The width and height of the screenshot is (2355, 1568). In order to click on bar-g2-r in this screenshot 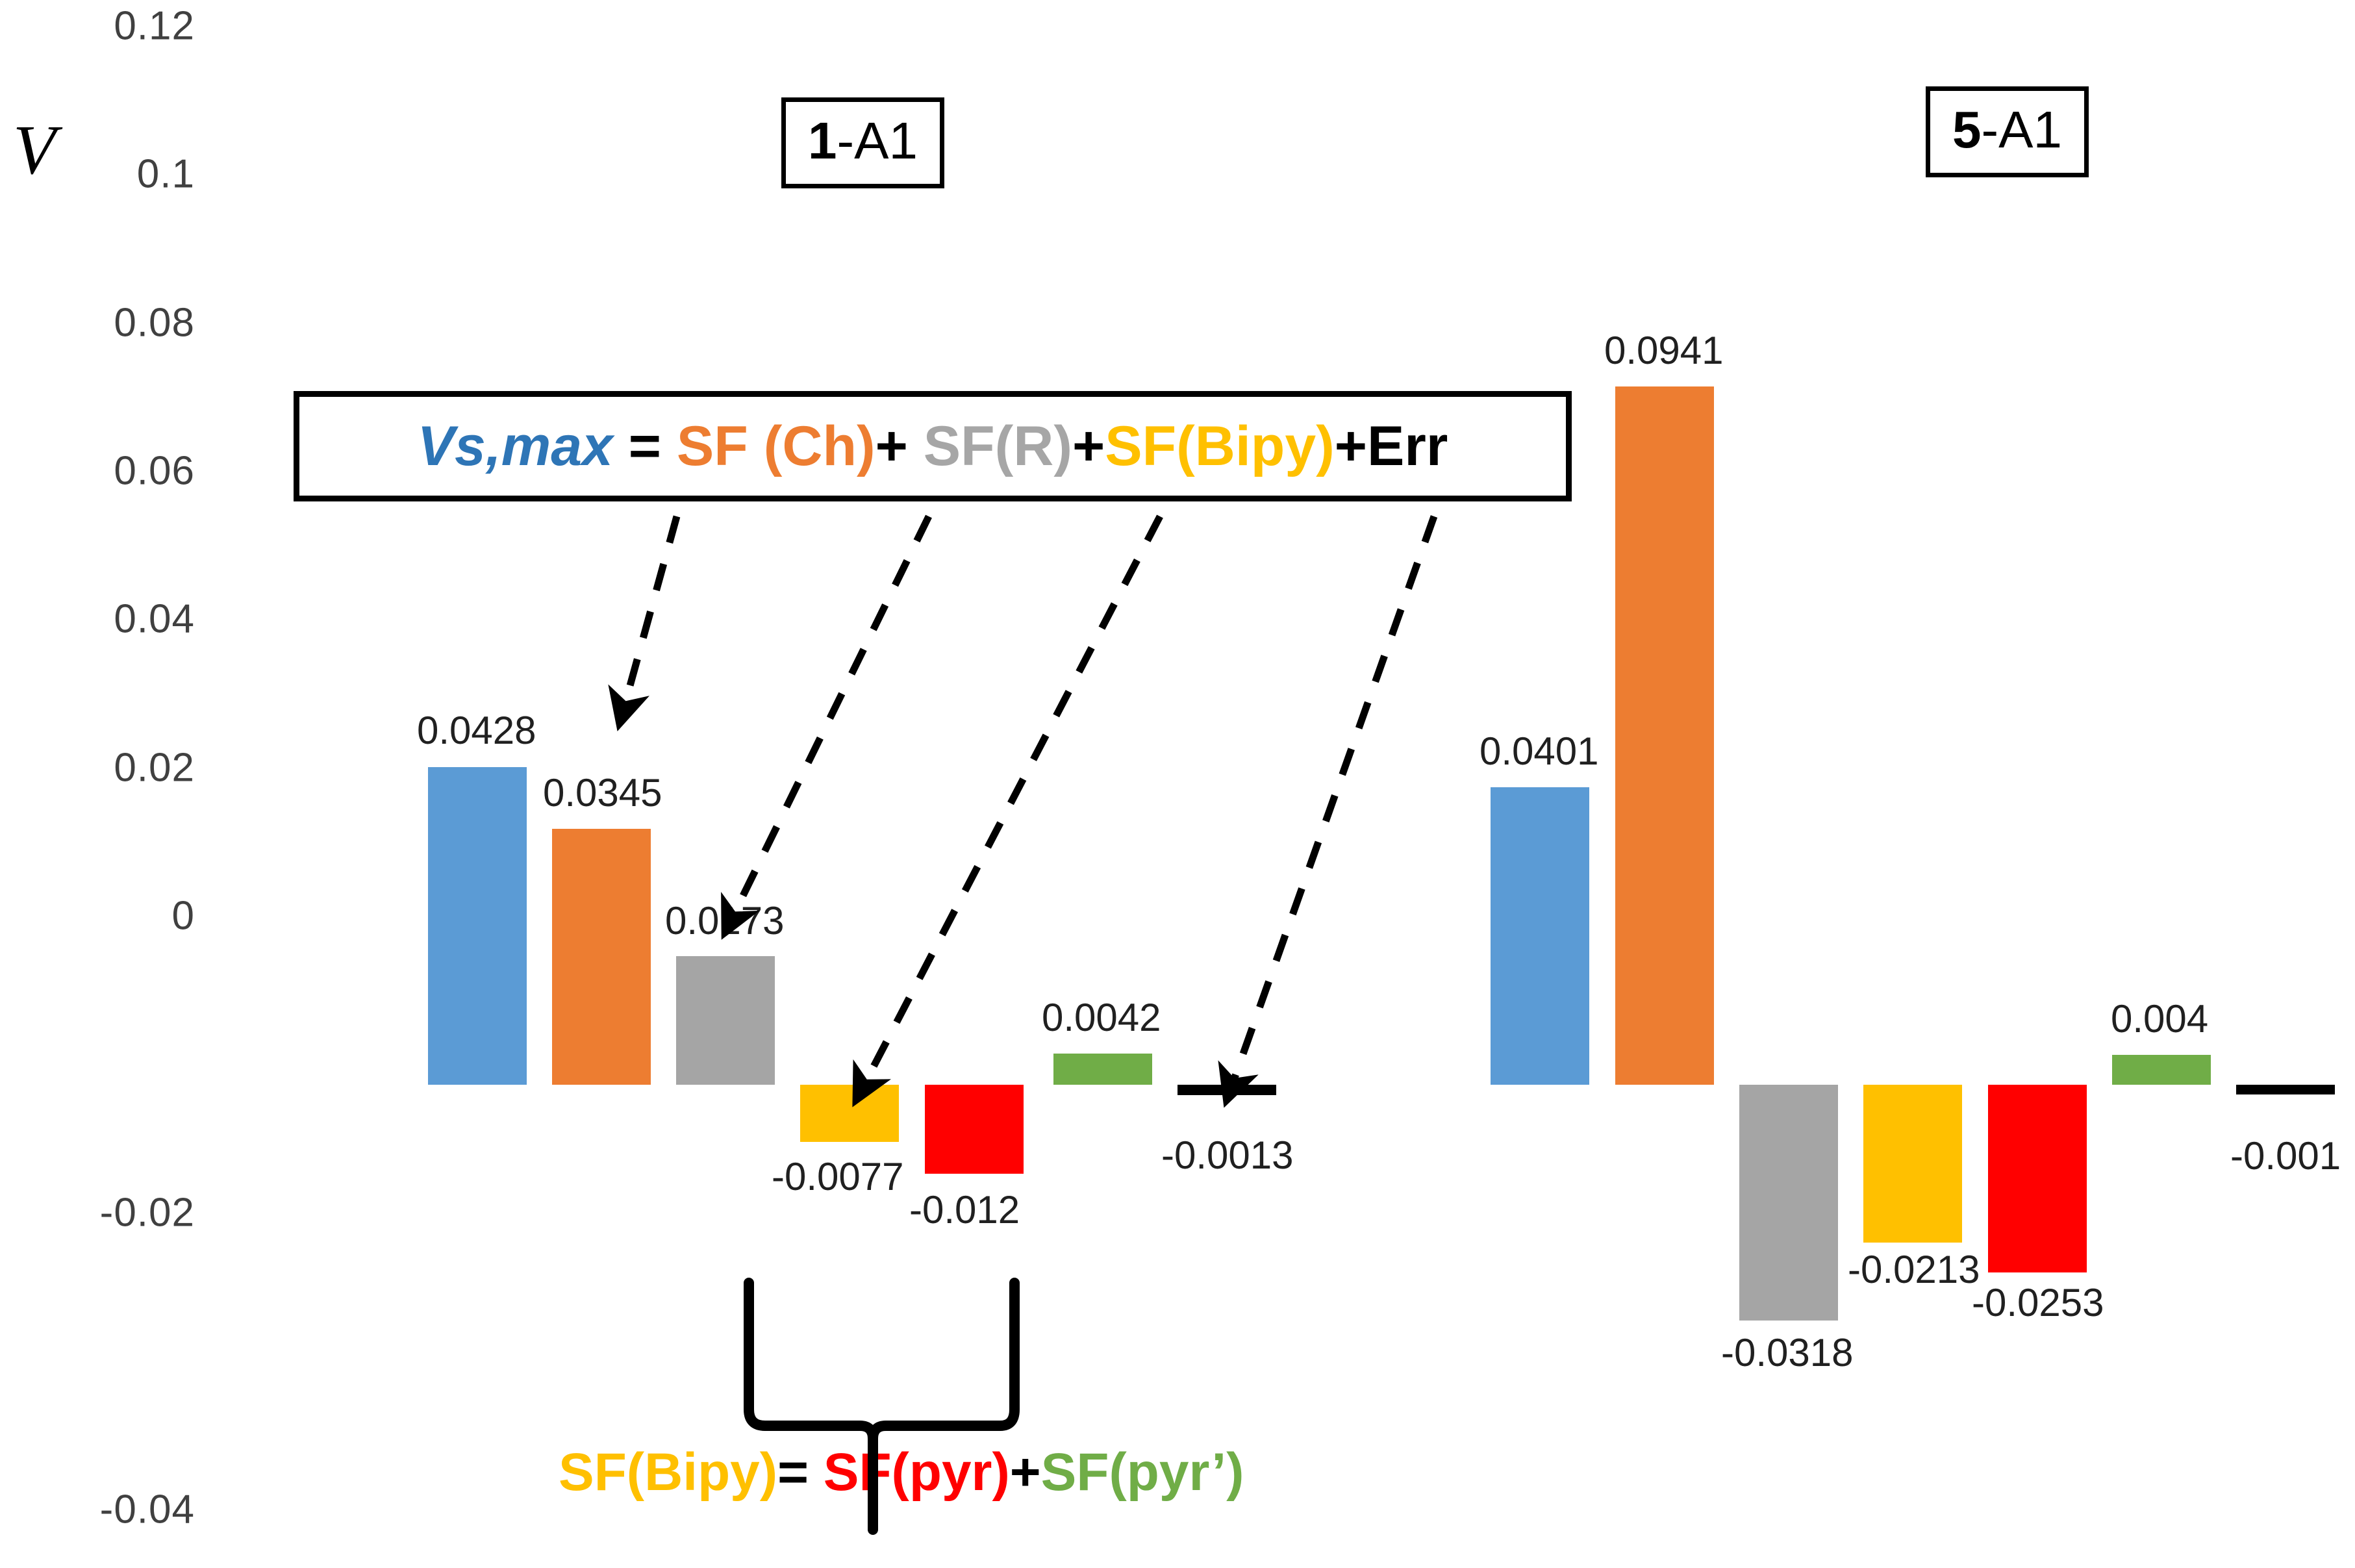, I will do `click(1788, 1203)`.